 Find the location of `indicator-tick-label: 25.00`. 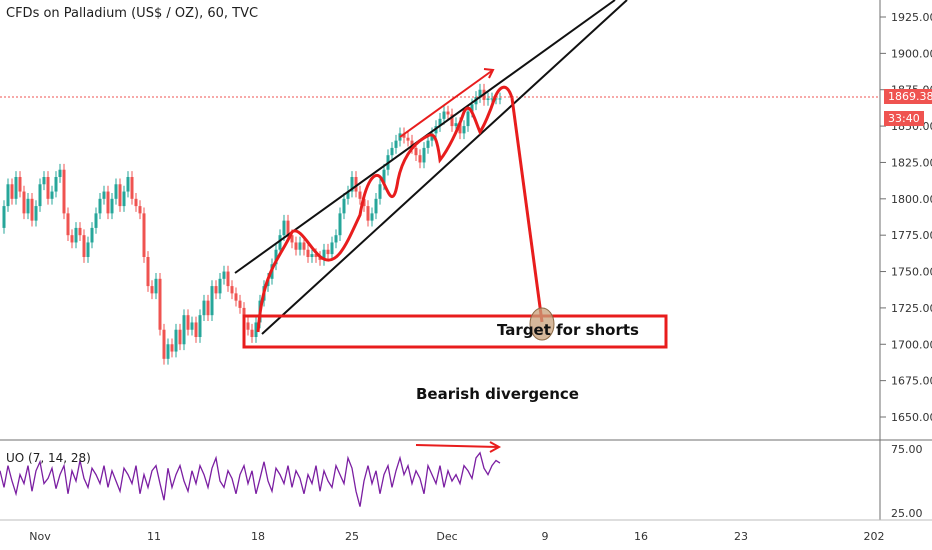

indicator-tick-label: 25.00 is located at coordinates (907, 513).